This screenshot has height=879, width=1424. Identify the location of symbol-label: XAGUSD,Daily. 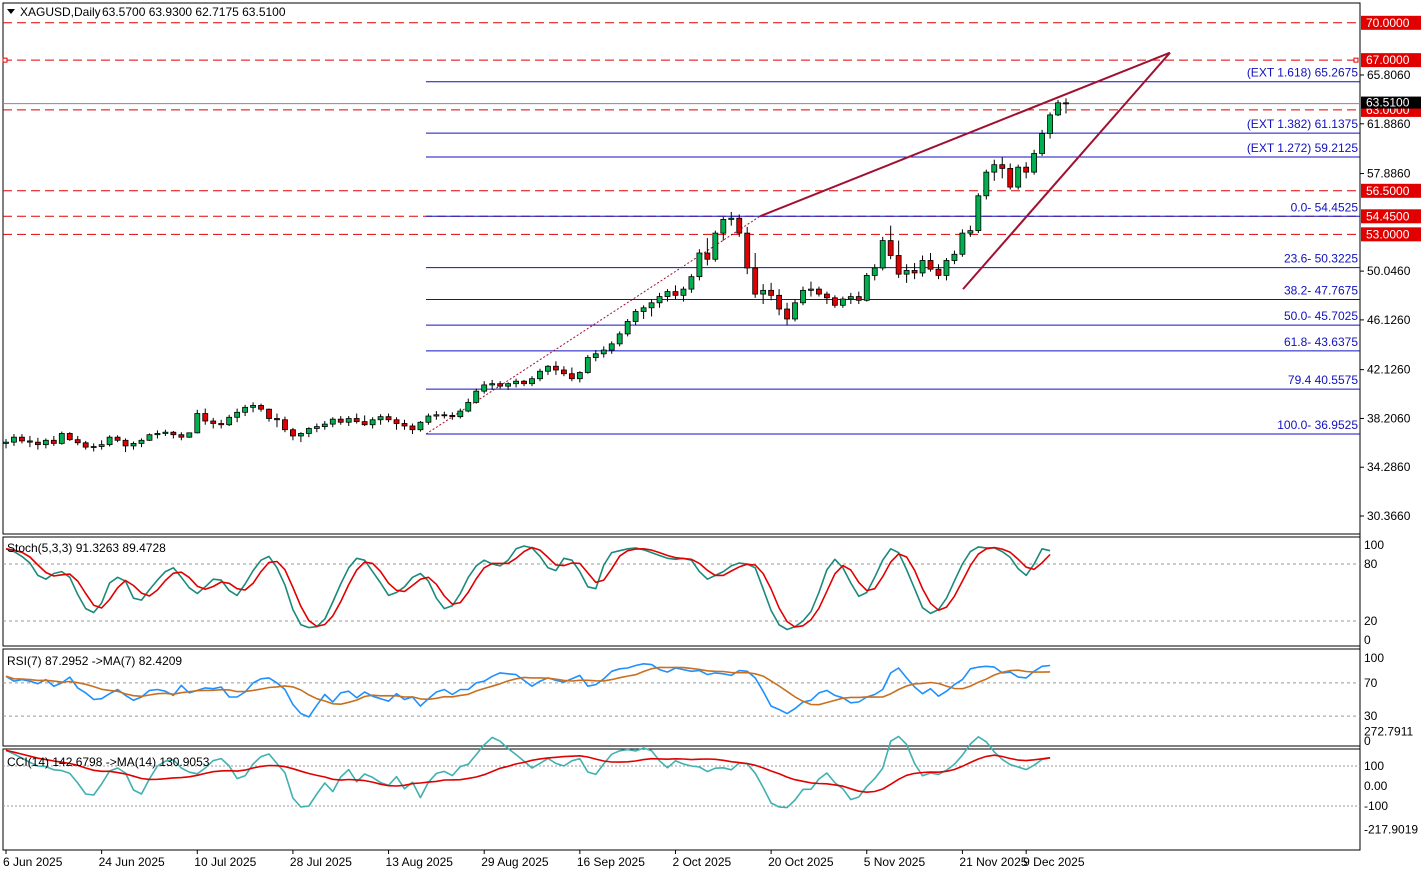
(60, 12).